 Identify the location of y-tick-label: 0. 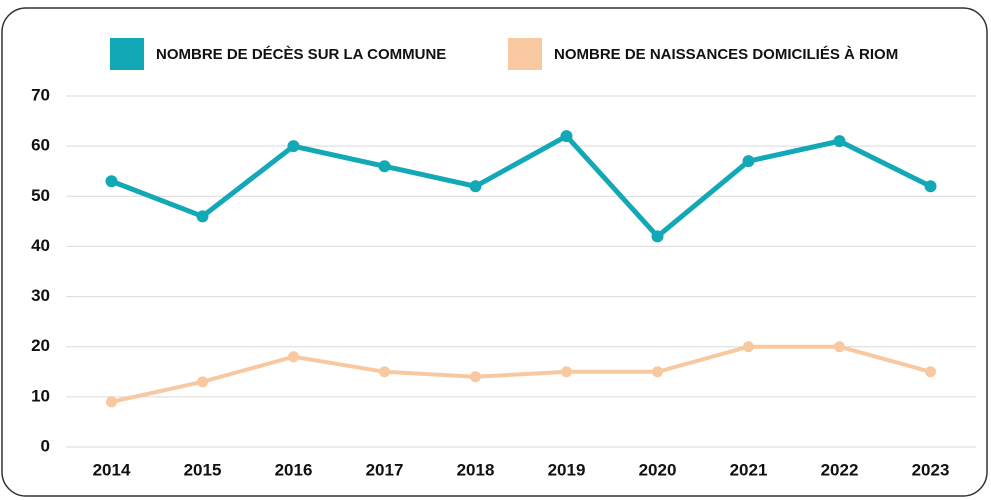
(45, 445).